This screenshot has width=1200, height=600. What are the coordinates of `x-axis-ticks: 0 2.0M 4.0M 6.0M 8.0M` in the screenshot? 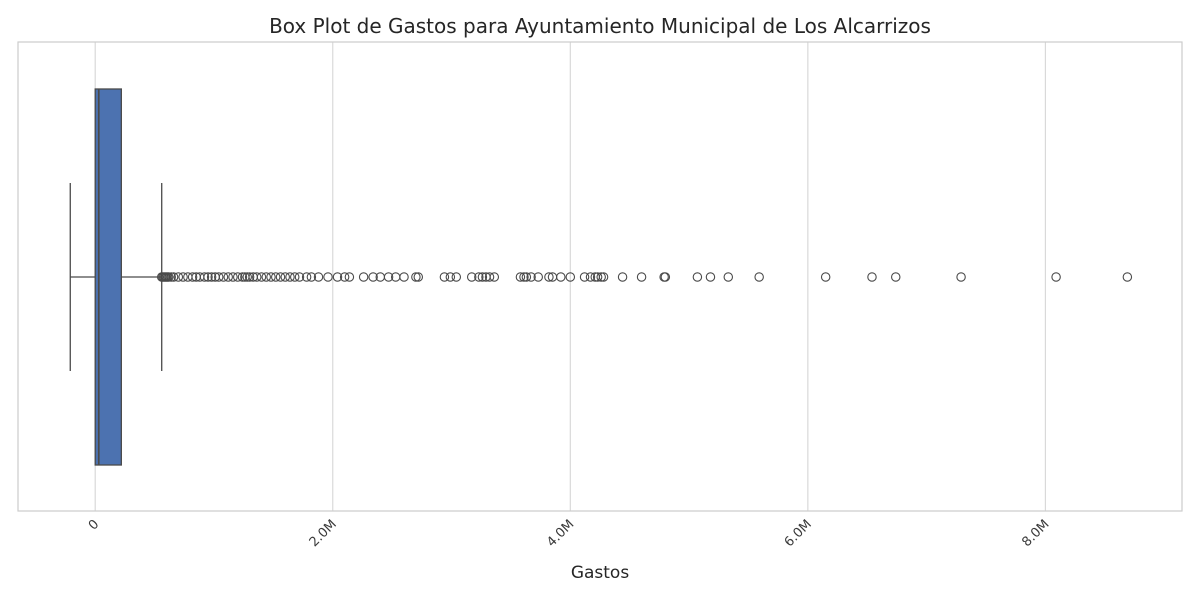 It's located at (569, 533).